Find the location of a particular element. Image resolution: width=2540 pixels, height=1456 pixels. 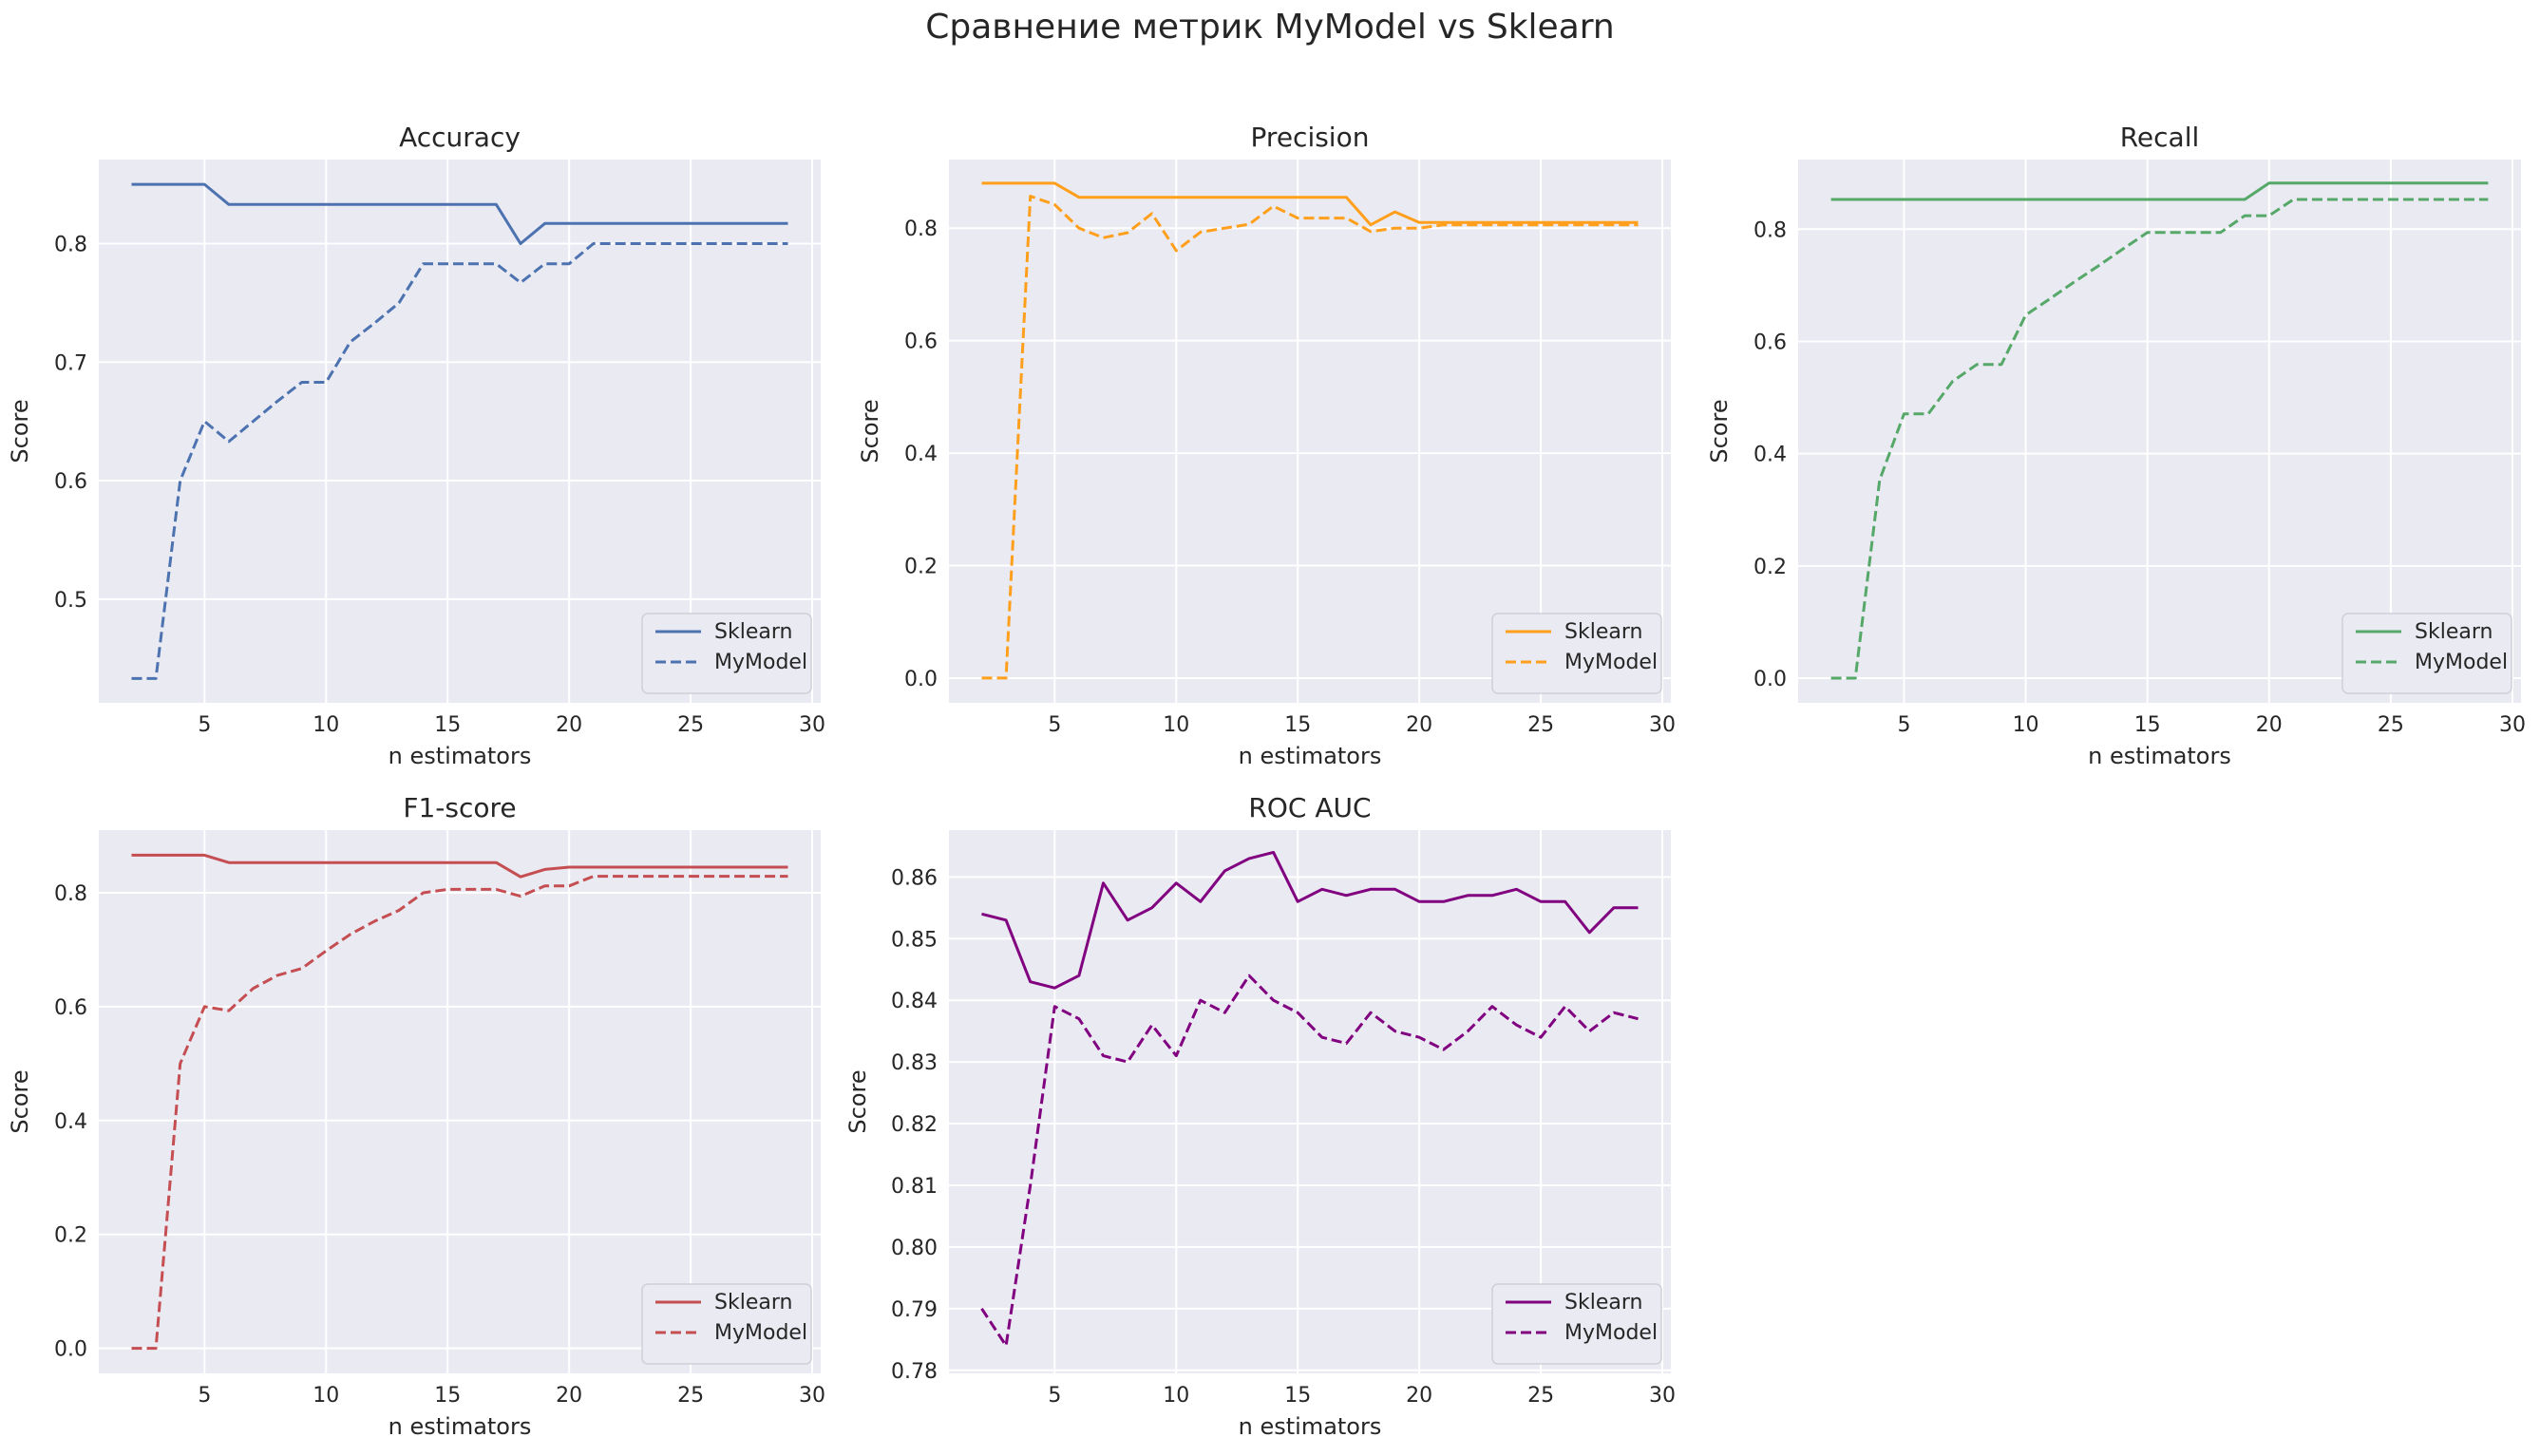

y-tick-label: 0.82 is located at coordinates (914, 1125).